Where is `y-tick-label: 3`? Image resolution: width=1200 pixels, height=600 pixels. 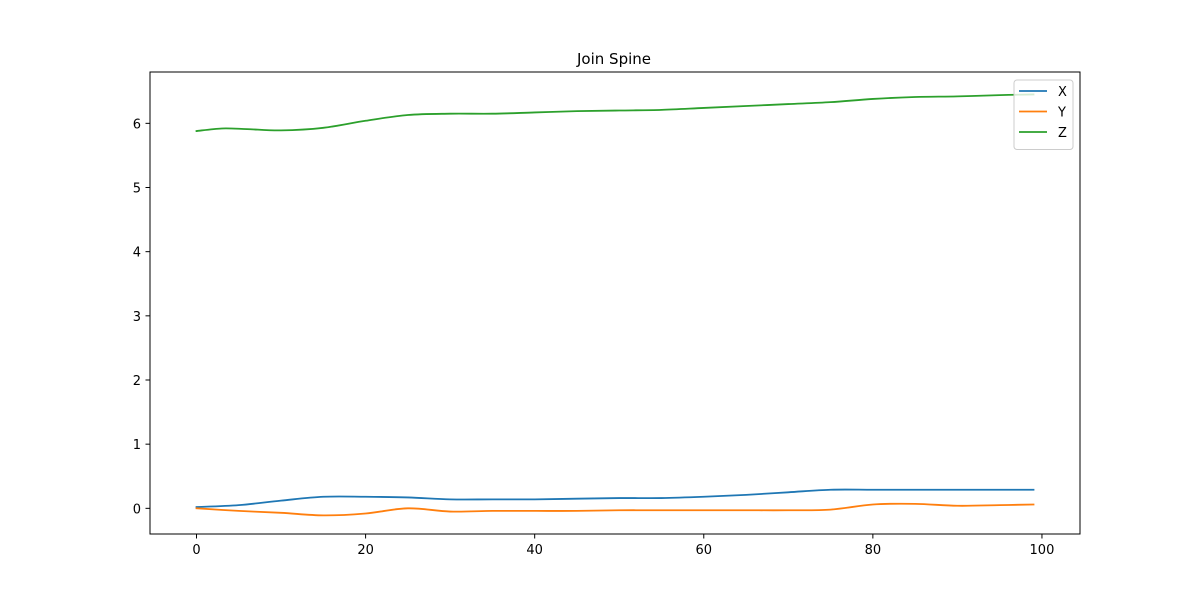 y-tick-label: 3 is located at coordinates (137, 317).